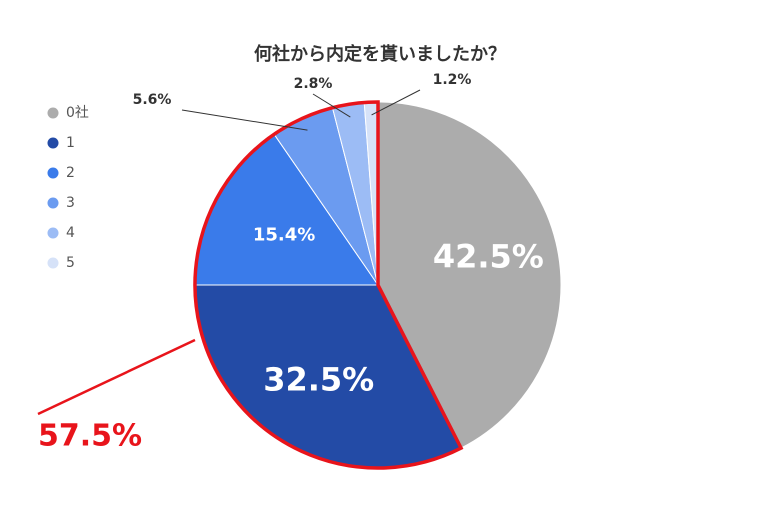 This screenshot has width=769, height=531. Describe the element at coordinates (318, 380) in the screenshot. I see `data-label: 32.5%` at that location.